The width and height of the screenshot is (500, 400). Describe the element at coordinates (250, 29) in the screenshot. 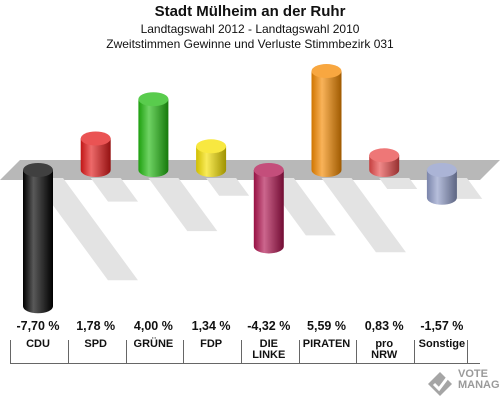

I see `chart-subtitle: Landtagswahl 2012 - Landtagswahl 2010` at that location.